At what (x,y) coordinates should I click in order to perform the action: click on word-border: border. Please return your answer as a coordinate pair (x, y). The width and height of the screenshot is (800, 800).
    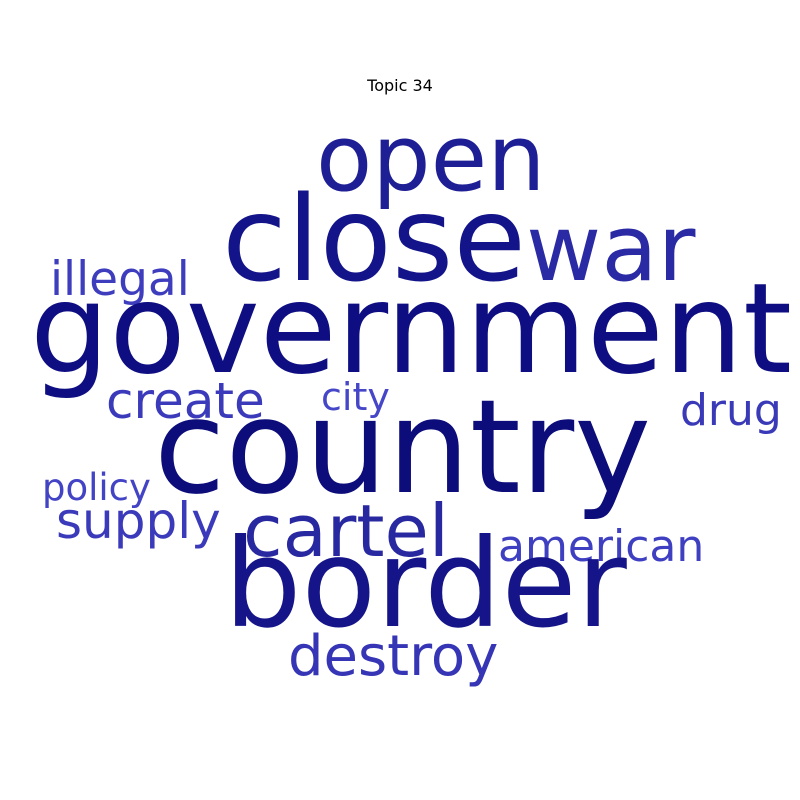
    Looking at the image, I should click on (426, 584).